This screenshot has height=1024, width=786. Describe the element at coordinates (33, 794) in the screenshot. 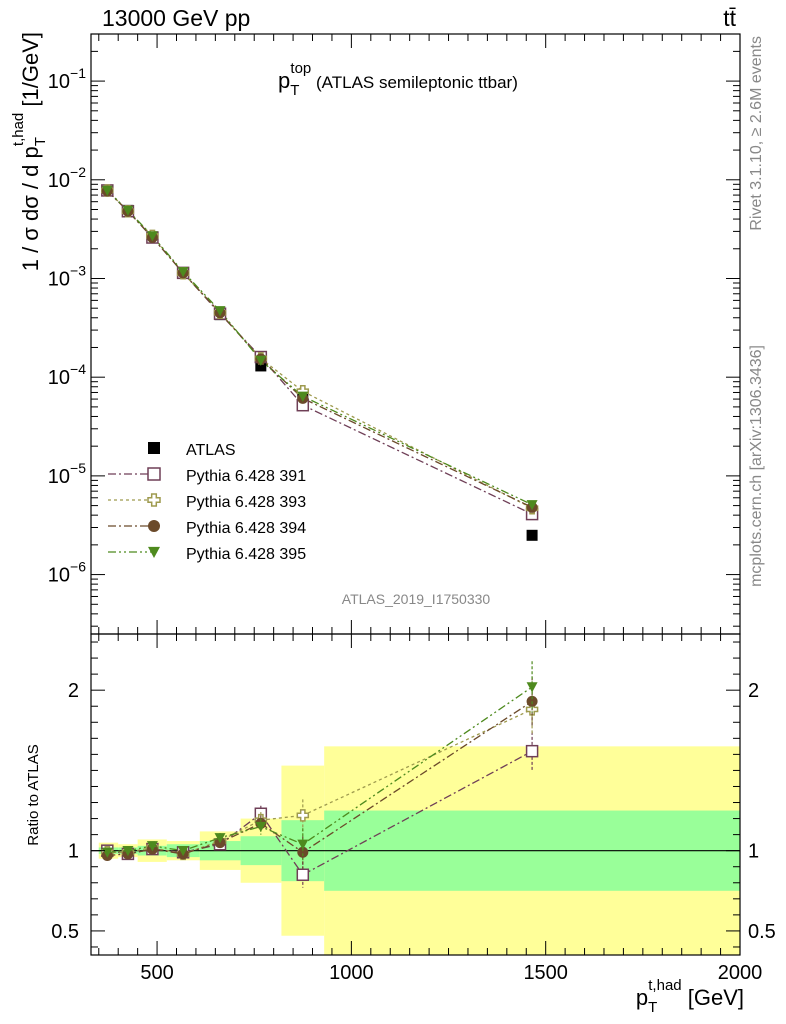

I see `ratio-y-axis-label: Ratio to ATLAS` at that location.